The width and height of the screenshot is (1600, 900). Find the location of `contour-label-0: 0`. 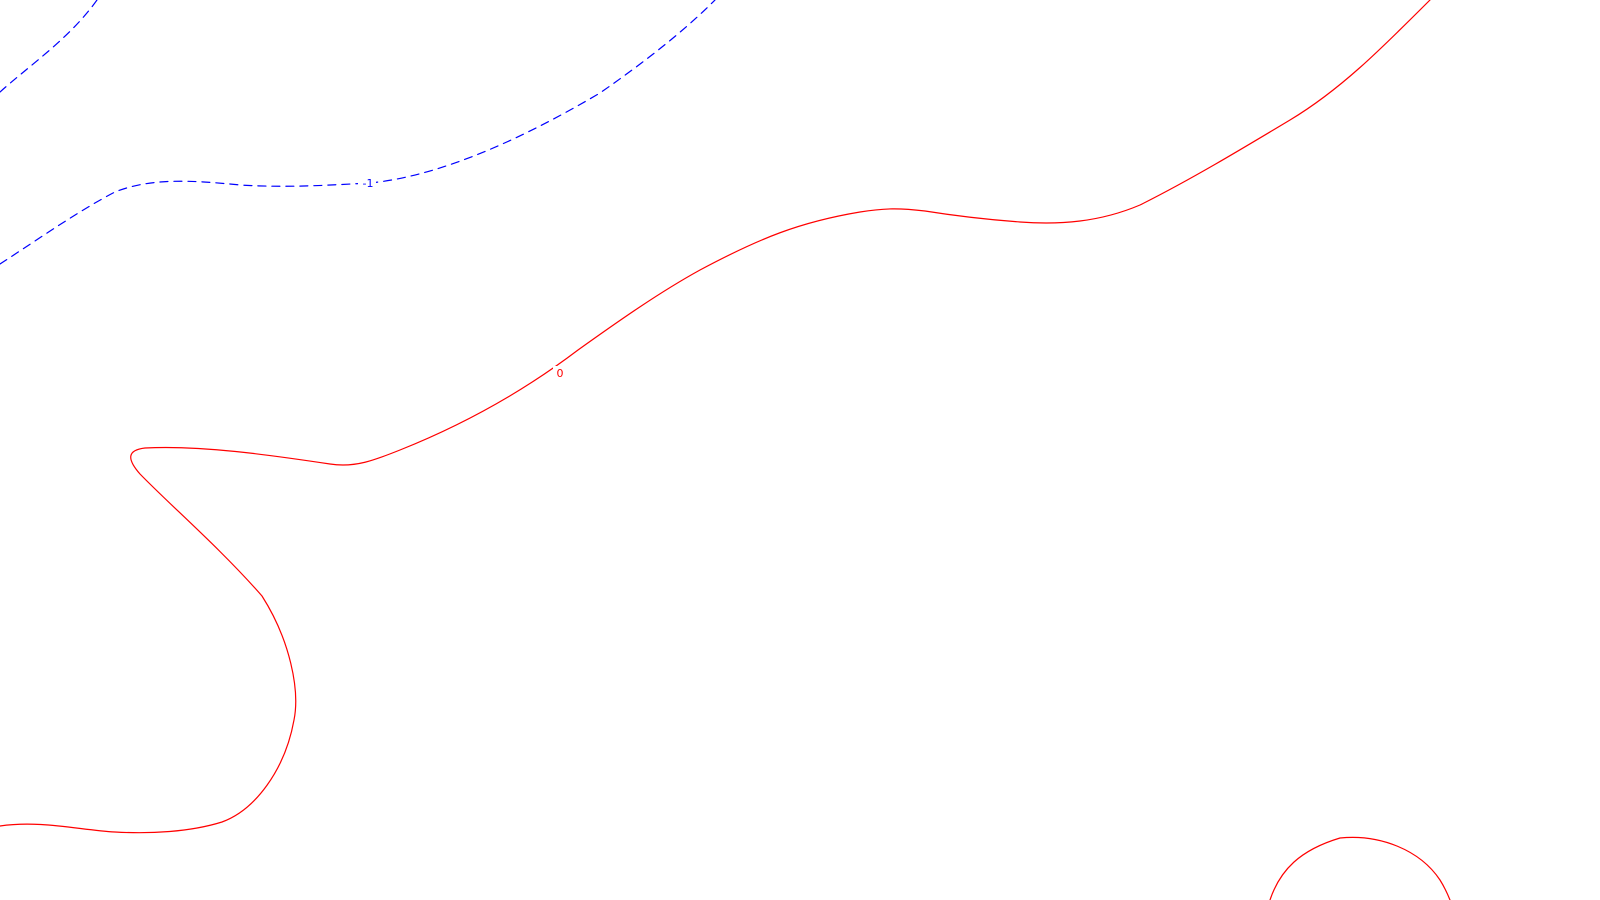

contour-label-0: 0 is located at coordinates (560, 373).